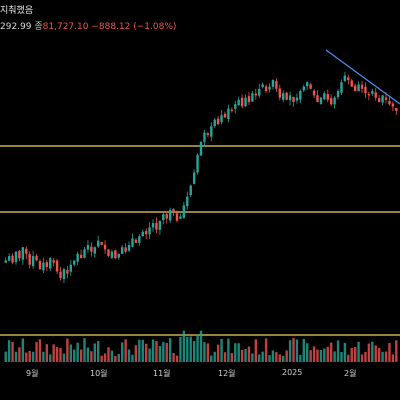 The height and width of the screenshot is (400, 400). What do you see at coordinates (200, 380) in the screenshot?
I see `x-axis` at bounding box center [200, 380].